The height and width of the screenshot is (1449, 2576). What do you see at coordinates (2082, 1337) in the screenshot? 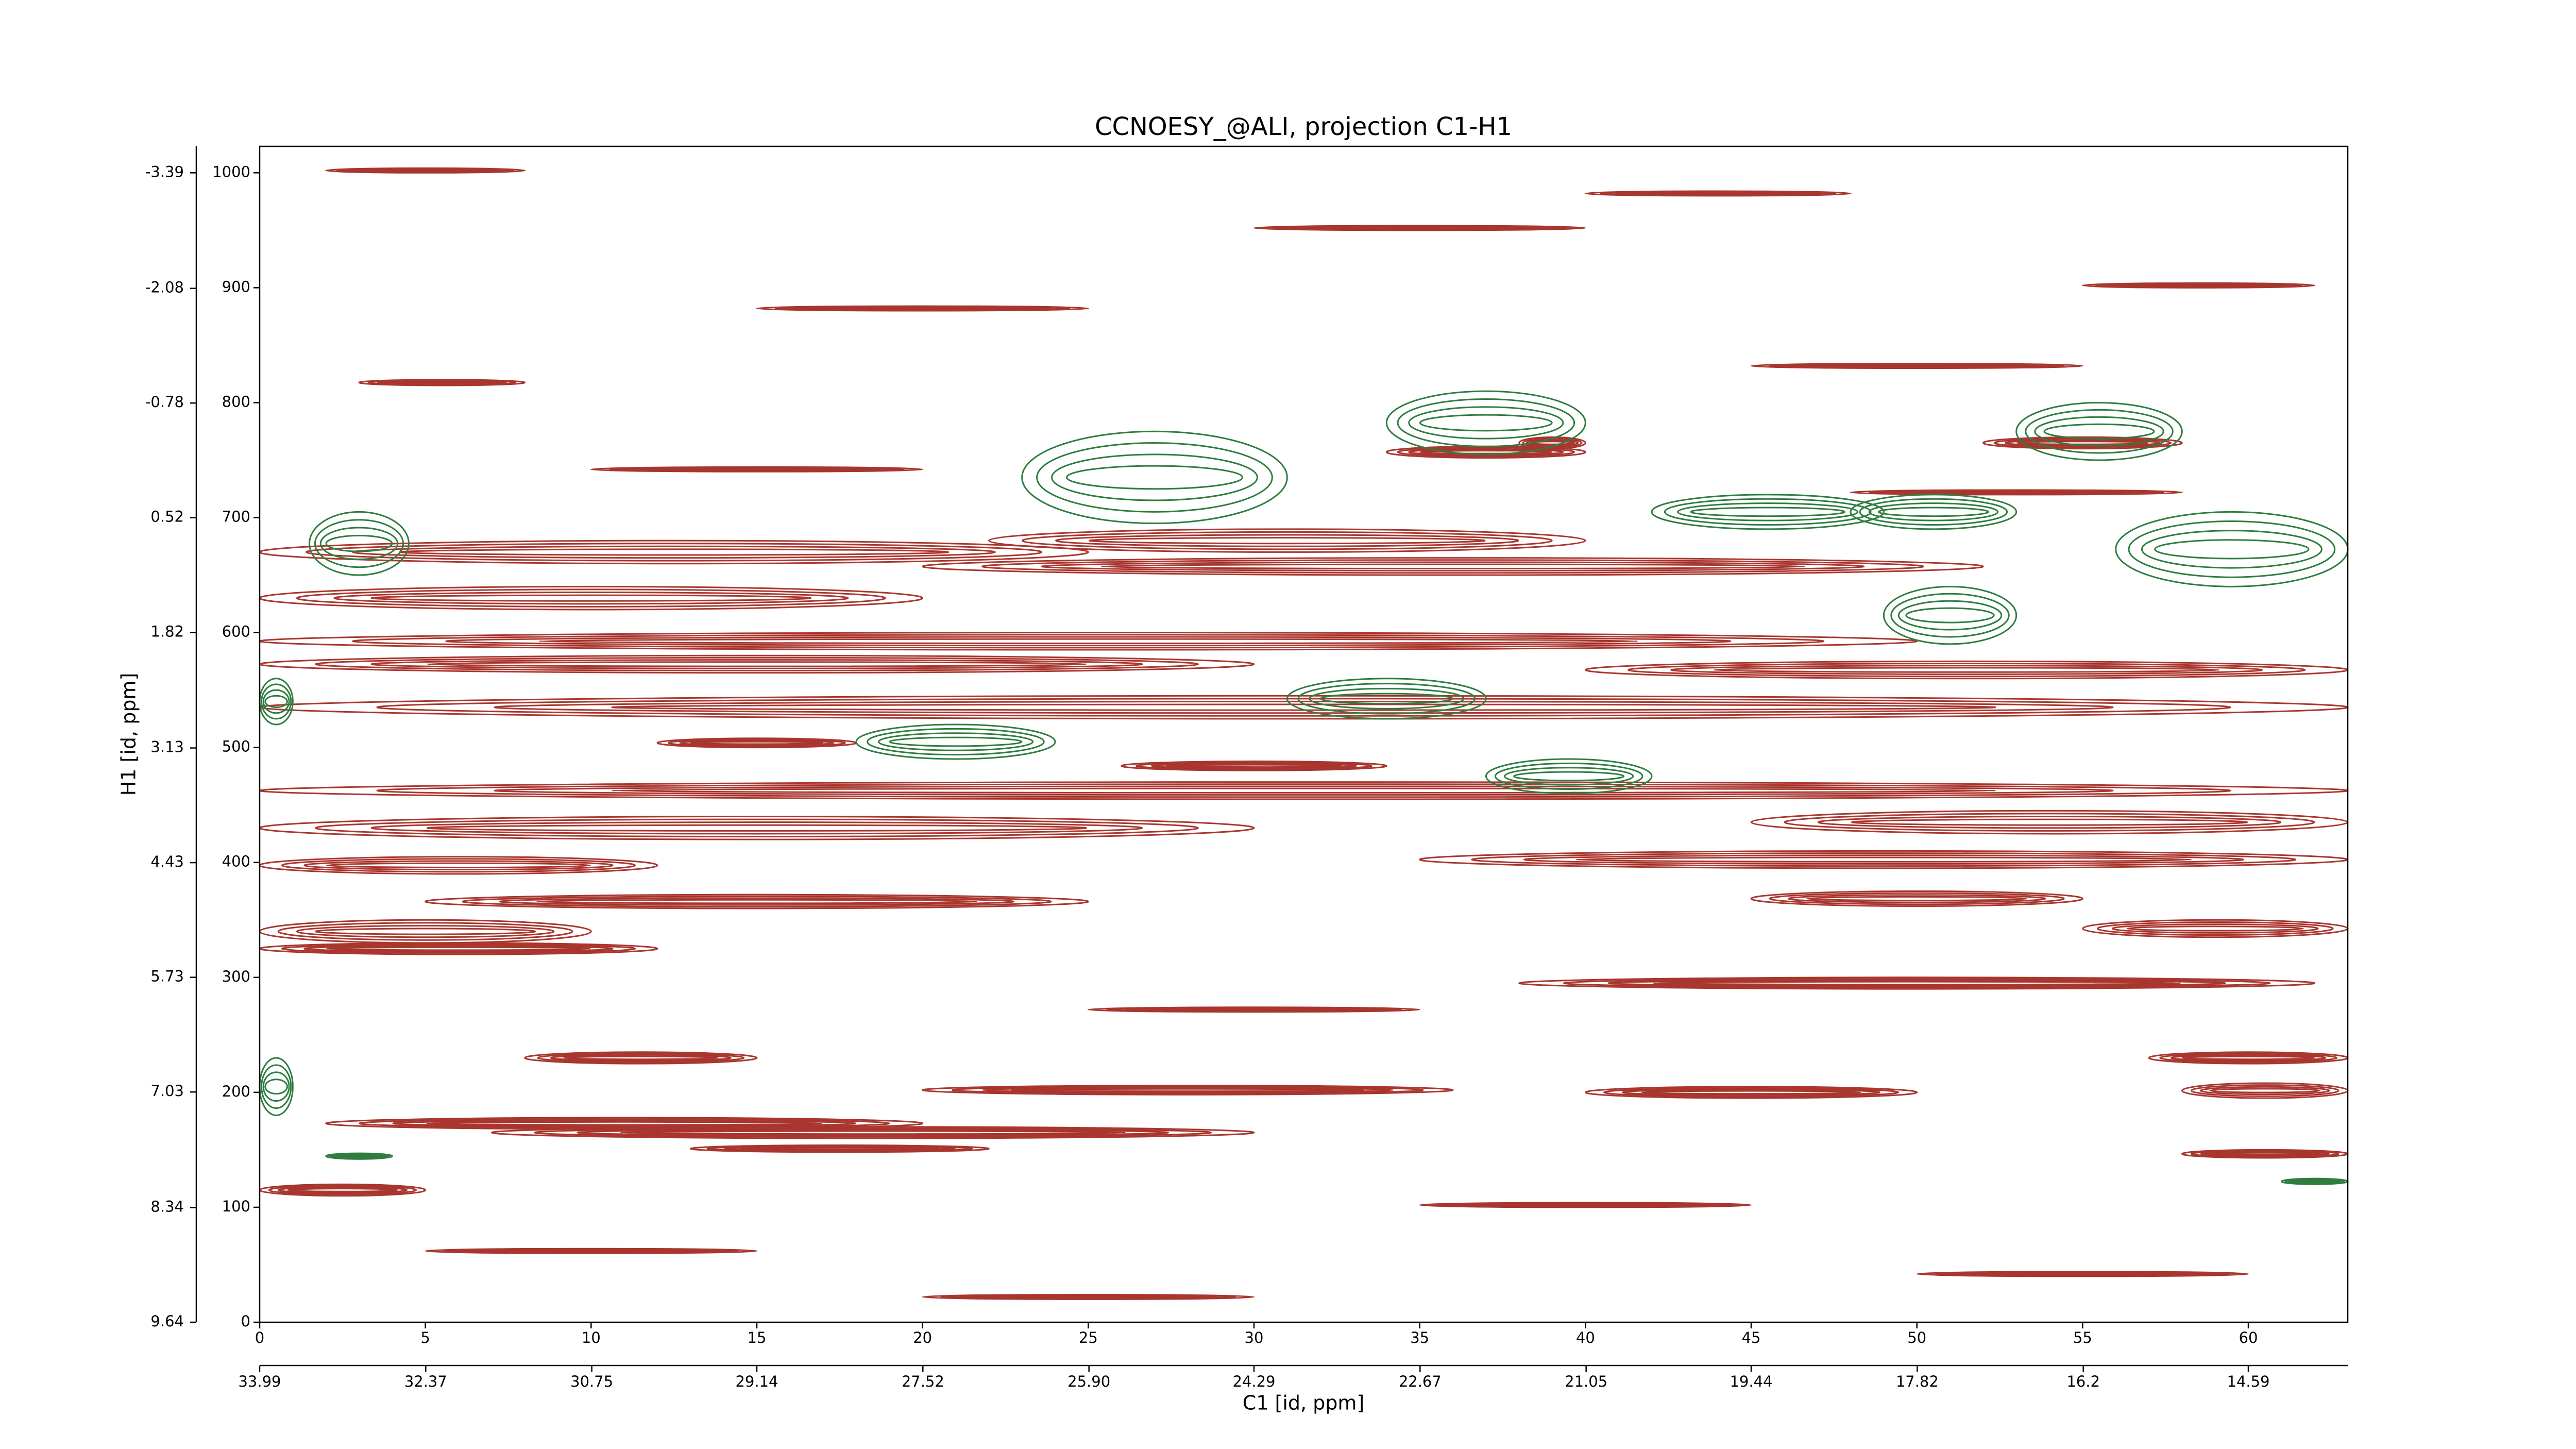
I see `x-tick-label: 55` at bounding box center [2082, 1337].